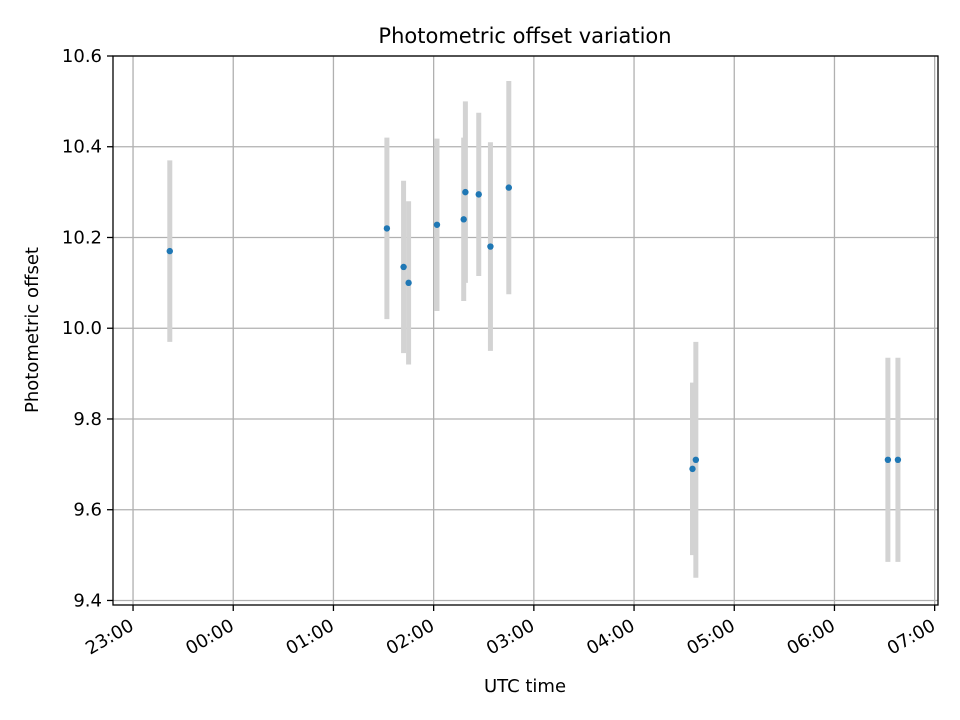 Image resolution: width=960 pixels, height=720 pixels. I want to click on x-axis-title: UTC time, so click(525, 686).